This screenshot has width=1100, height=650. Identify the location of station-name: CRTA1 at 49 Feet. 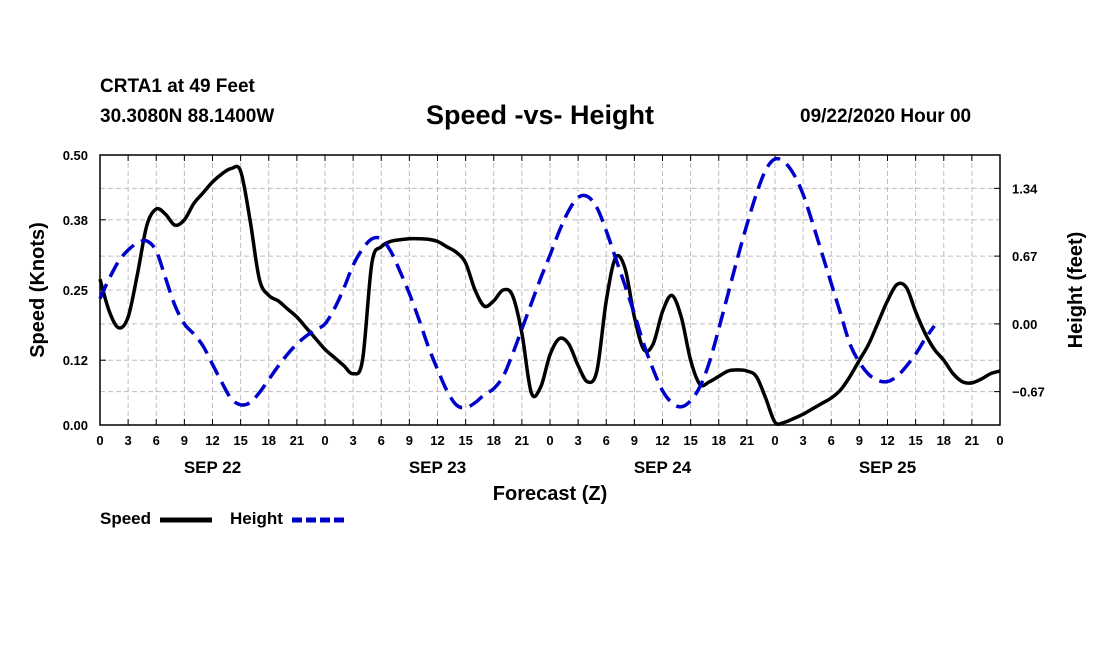
(177, 86).